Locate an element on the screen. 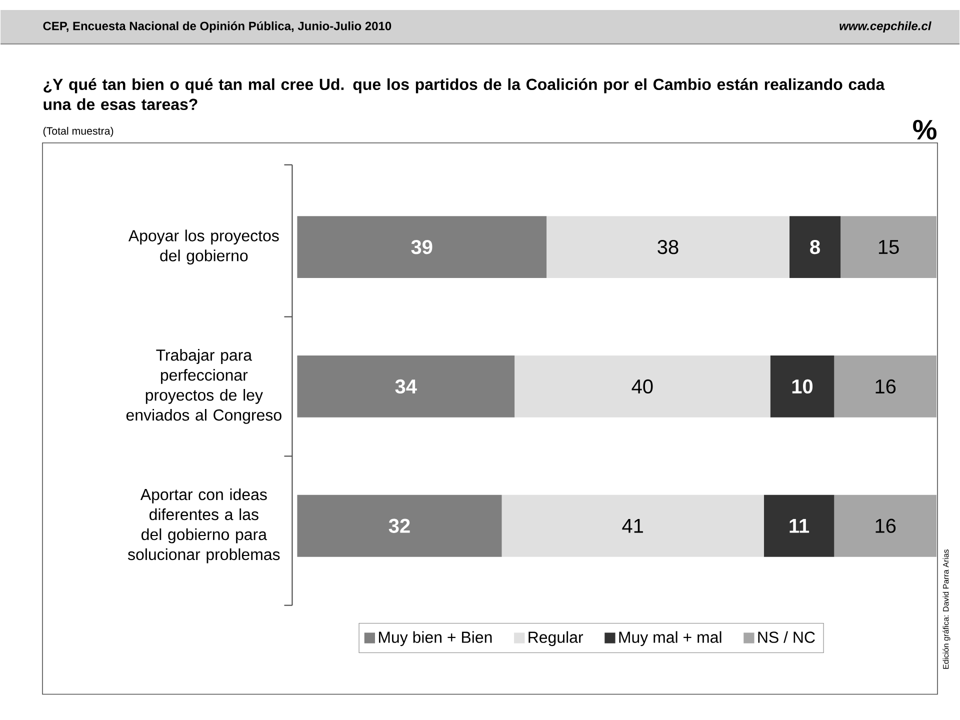 The height and width of the screenshot is (720, 960). data-label: 41 is located at coordinates (632, 525).